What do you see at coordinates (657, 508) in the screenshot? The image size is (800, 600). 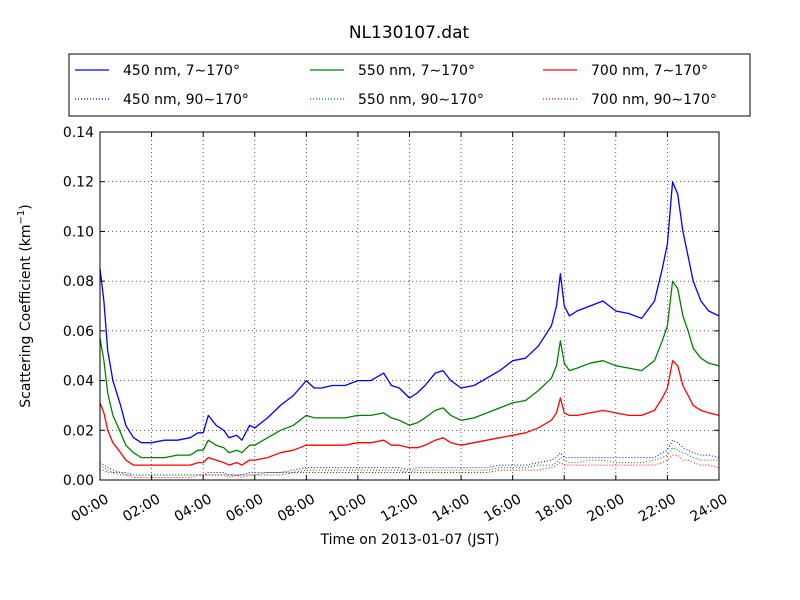 I see `x-tick-label: 22:00` at bounding box center [657, 508].